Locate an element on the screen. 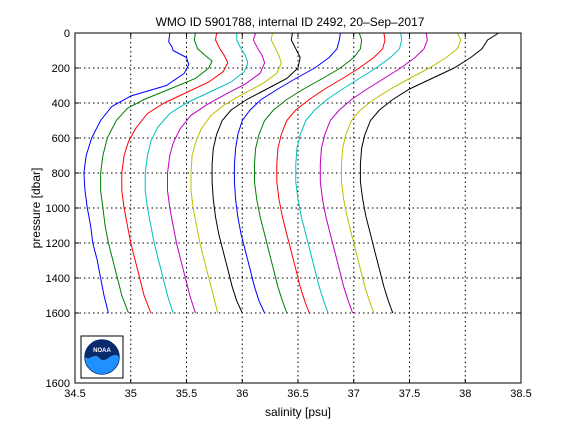 Image resolution: width=576 pixels, height=432 pixels. y-axis-label: pressure [dbar] is located at coordinates (36, 208).